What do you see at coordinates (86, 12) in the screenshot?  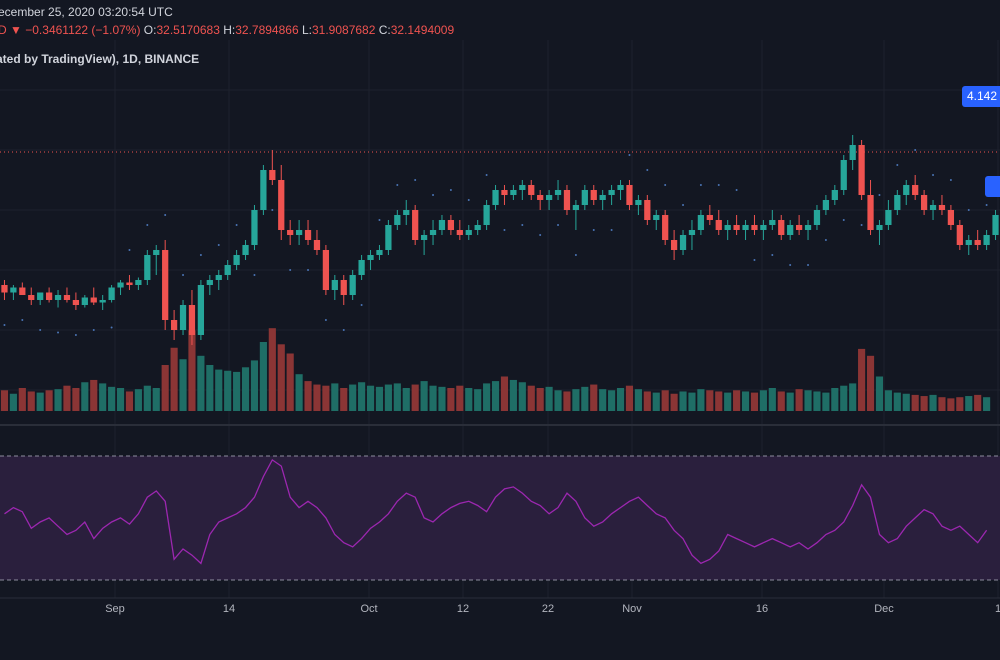 I see `datetime-text: ecember 25, 2020 03:20:54 UTC` at bounding box center [86, 12].